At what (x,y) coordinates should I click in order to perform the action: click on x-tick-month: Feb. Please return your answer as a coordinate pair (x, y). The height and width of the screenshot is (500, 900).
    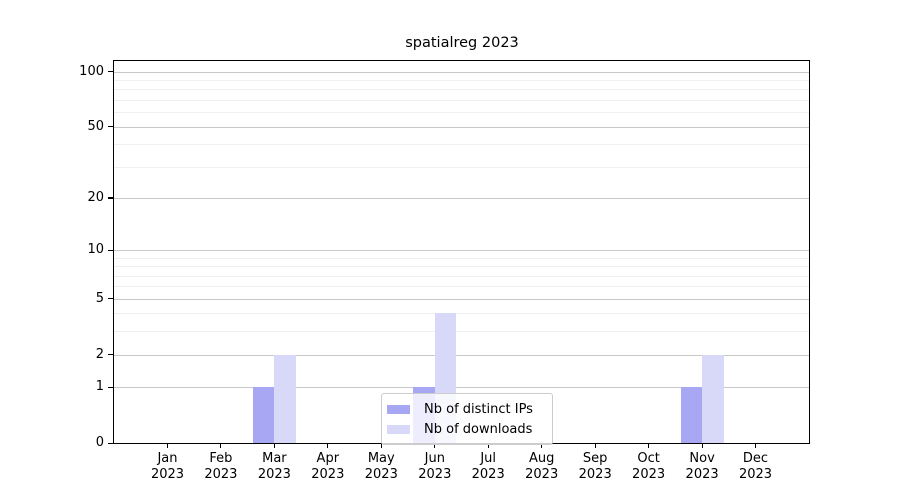
    Looking at the image, I should click on (221, 458).